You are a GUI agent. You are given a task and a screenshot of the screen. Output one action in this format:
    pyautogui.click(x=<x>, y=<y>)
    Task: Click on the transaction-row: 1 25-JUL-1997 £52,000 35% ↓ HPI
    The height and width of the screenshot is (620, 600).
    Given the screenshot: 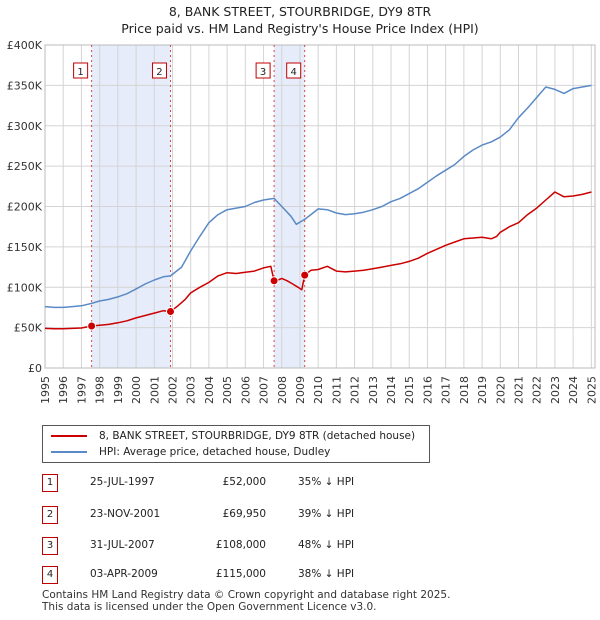 What is the action you would take?
    pyautogui.click(x=242, y=483)
    